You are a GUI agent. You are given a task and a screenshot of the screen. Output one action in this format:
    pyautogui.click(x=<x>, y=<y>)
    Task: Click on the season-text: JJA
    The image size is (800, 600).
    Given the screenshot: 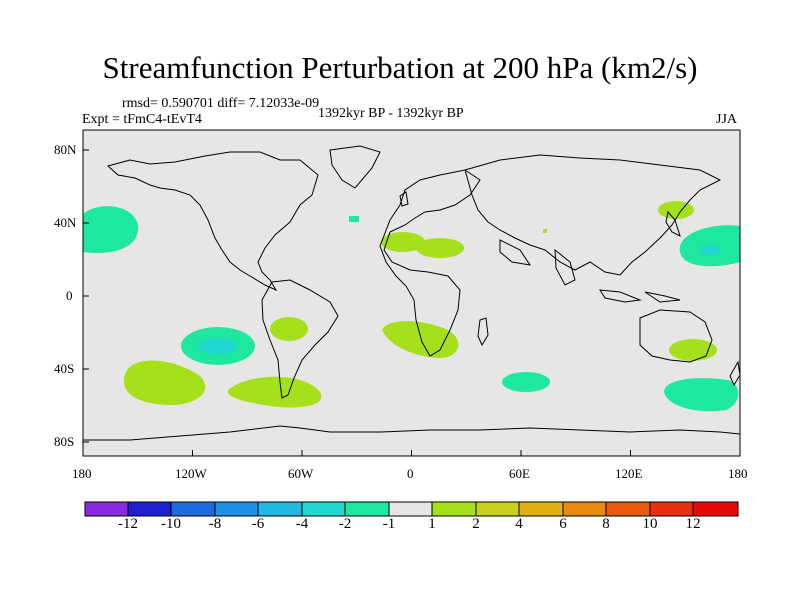 What is the action you would take?
    pyautogui.click(x=727, y=119)
    